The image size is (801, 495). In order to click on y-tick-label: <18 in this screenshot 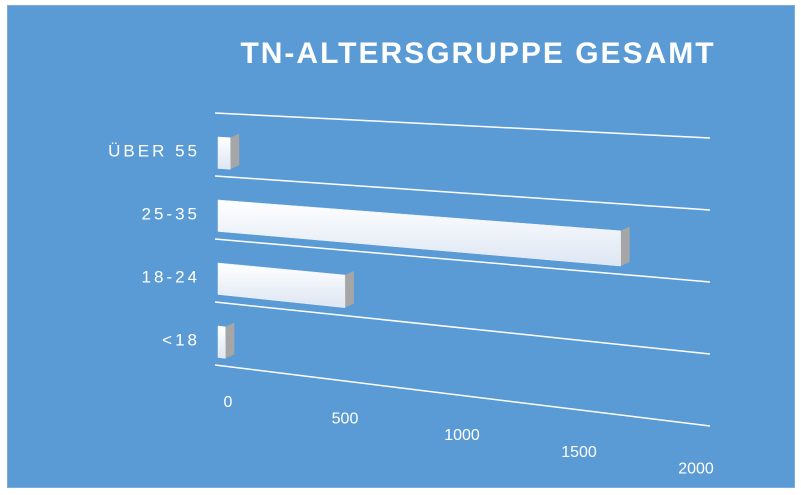, I will do `click(181, 340)`.